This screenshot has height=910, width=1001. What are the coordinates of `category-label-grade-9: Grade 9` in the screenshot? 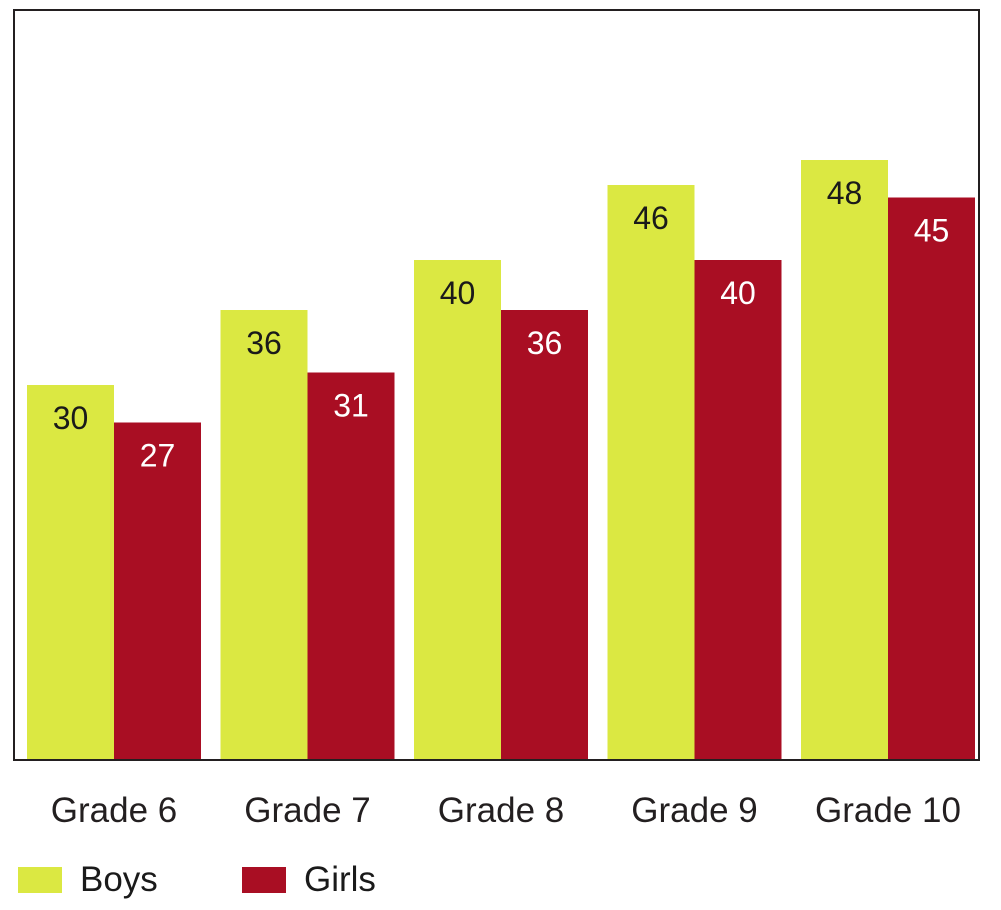 It's located at (694, 810).